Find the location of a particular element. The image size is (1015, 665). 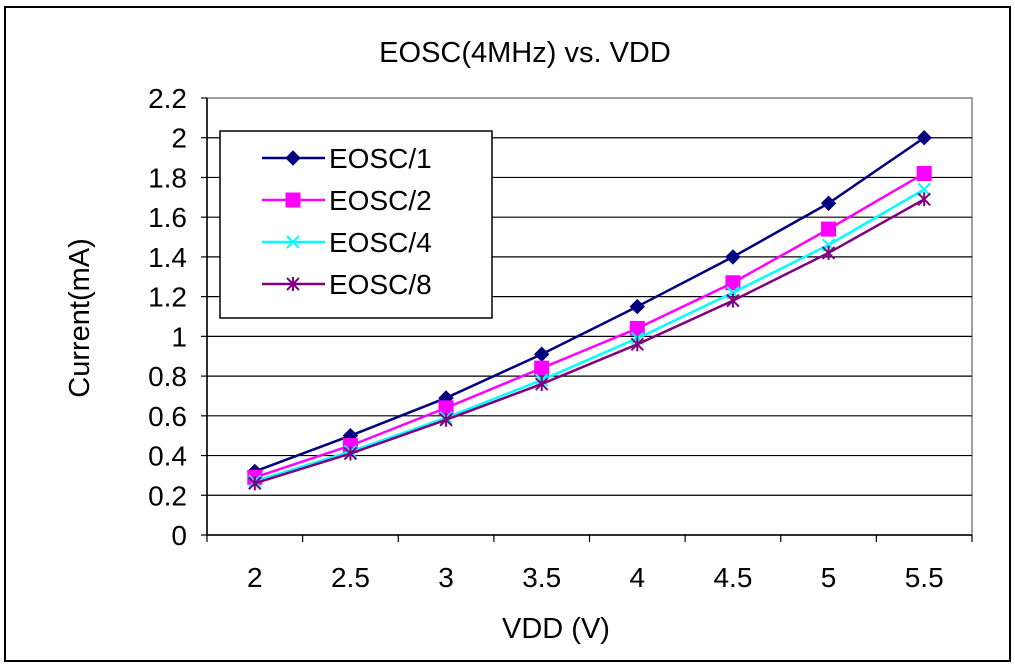

legend-item-eosc-2: EOSC/2 is located at coordinates (347, 200).